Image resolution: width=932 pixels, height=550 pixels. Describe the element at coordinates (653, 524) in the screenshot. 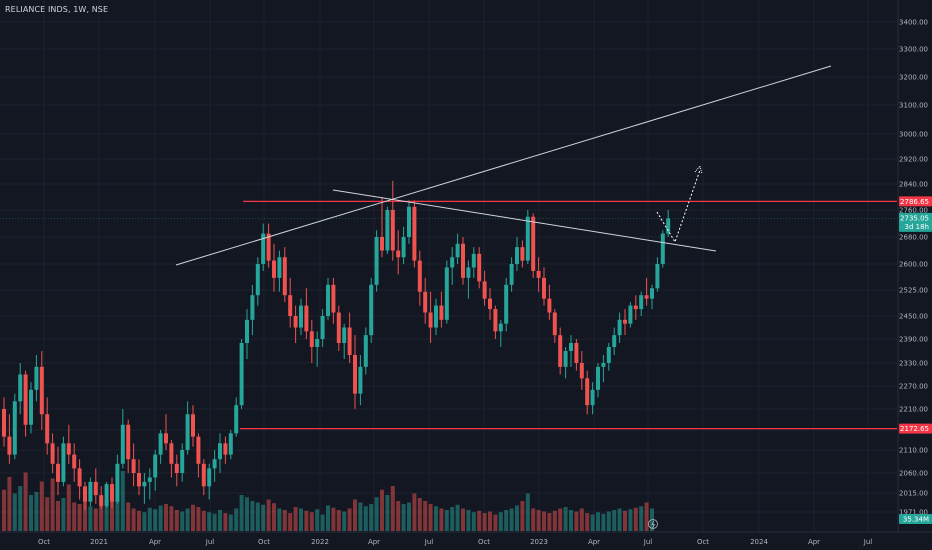

I see `lightning-icon` at that location.